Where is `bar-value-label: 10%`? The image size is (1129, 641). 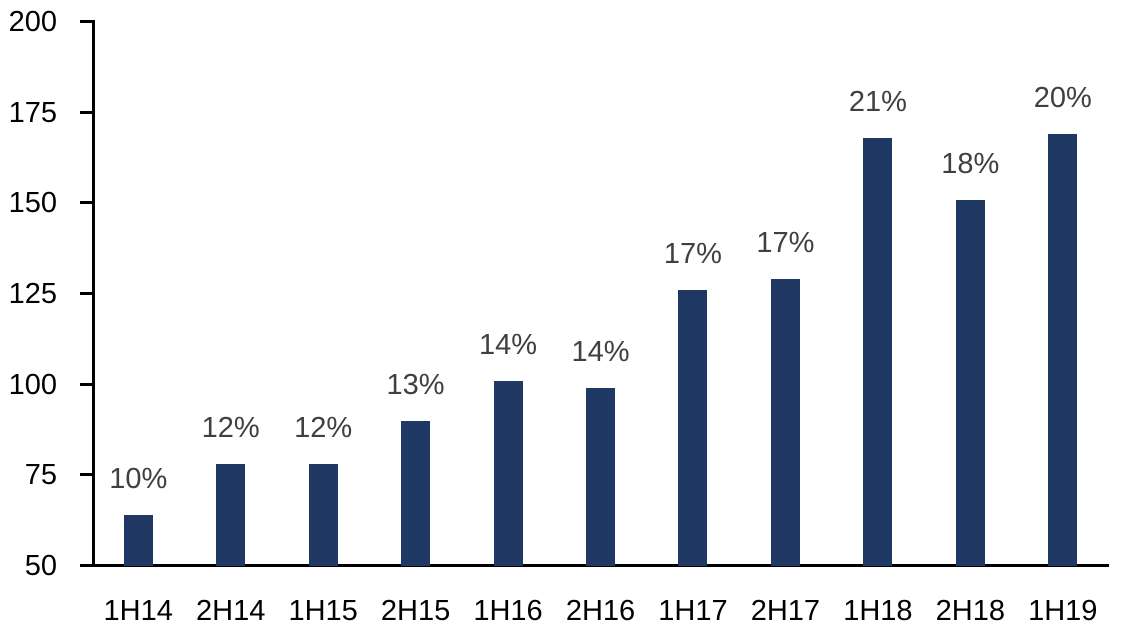
bar-value-label: 10% is located at coordinates (138, 479).